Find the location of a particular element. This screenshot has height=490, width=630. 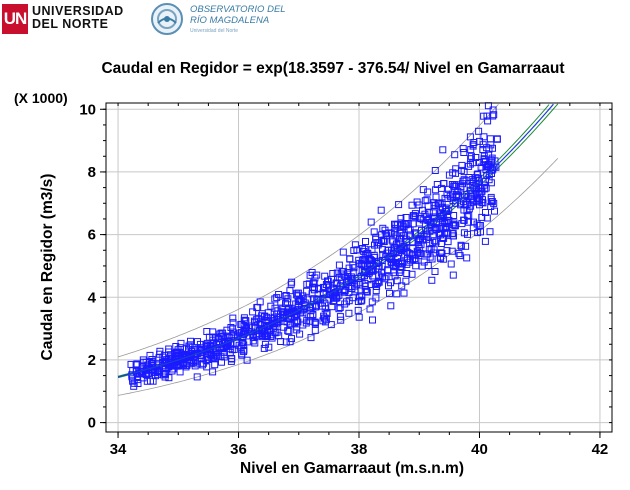

x-tick-label: 34 is located at coordinates (118, 449).